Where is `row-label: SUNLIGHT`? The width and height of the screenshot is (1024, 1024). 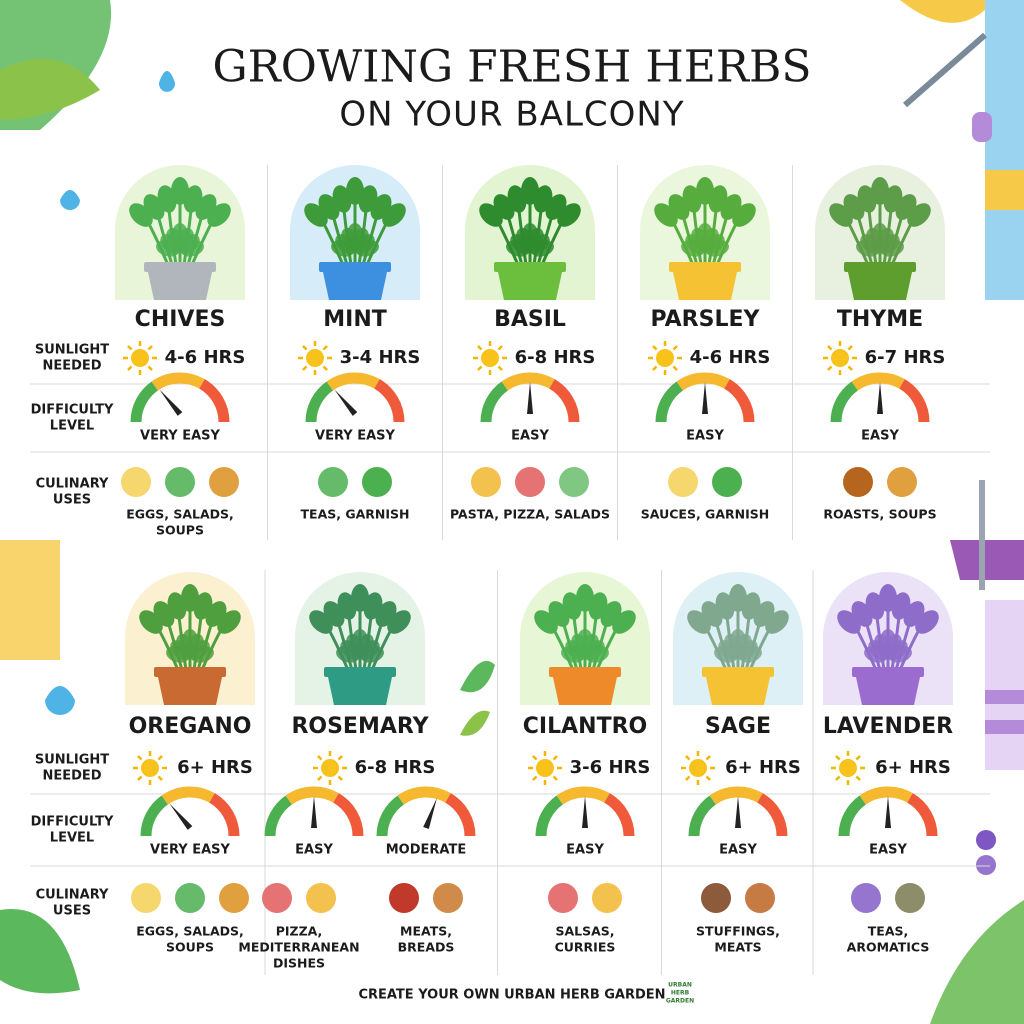
row-label: SUNLIGHT is located at coordinates (72, 760).